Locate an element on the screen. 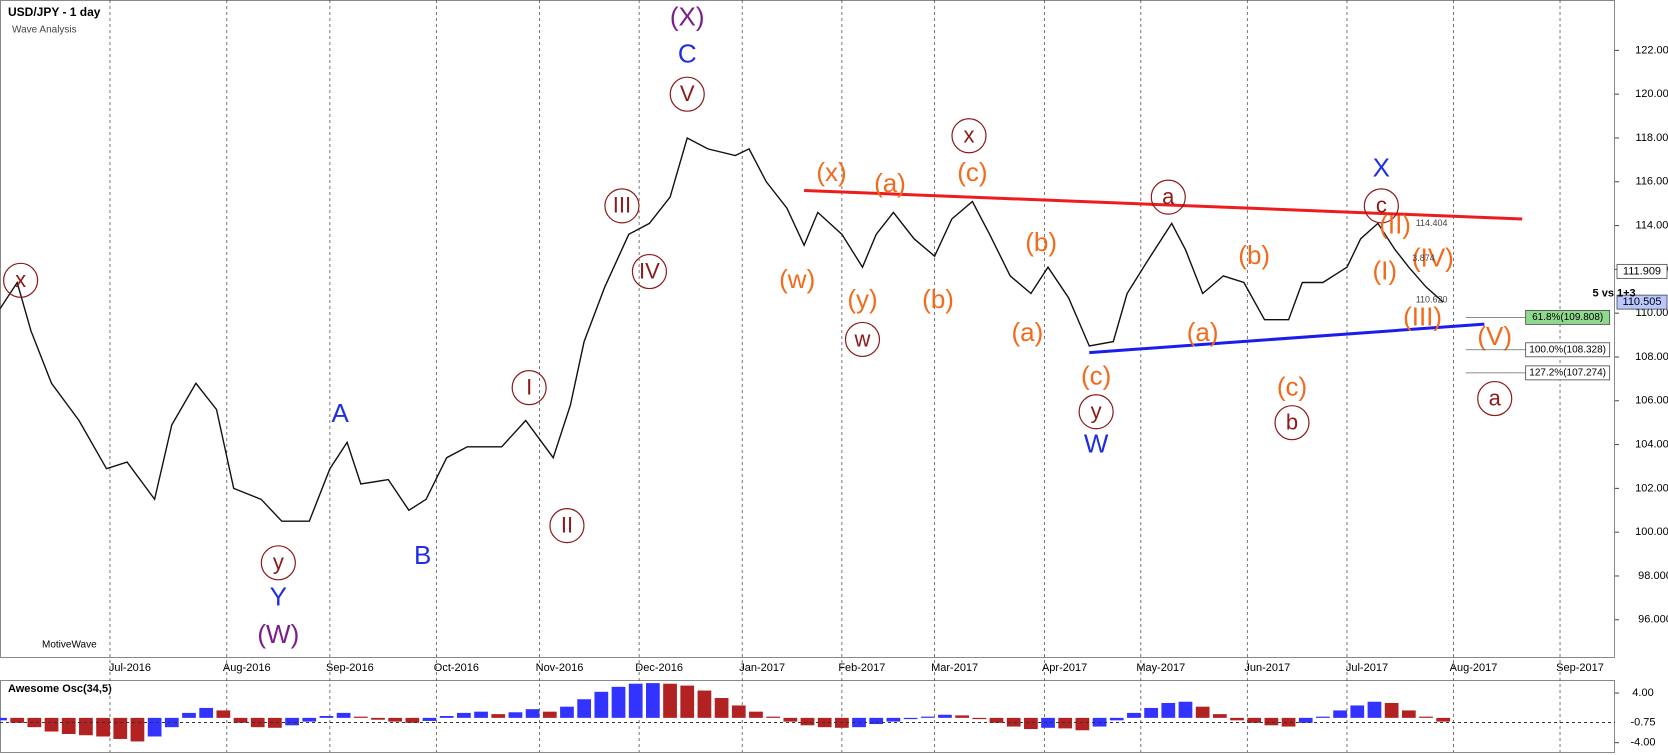  wave-label: (II) is located at coordinates (1395, 224).